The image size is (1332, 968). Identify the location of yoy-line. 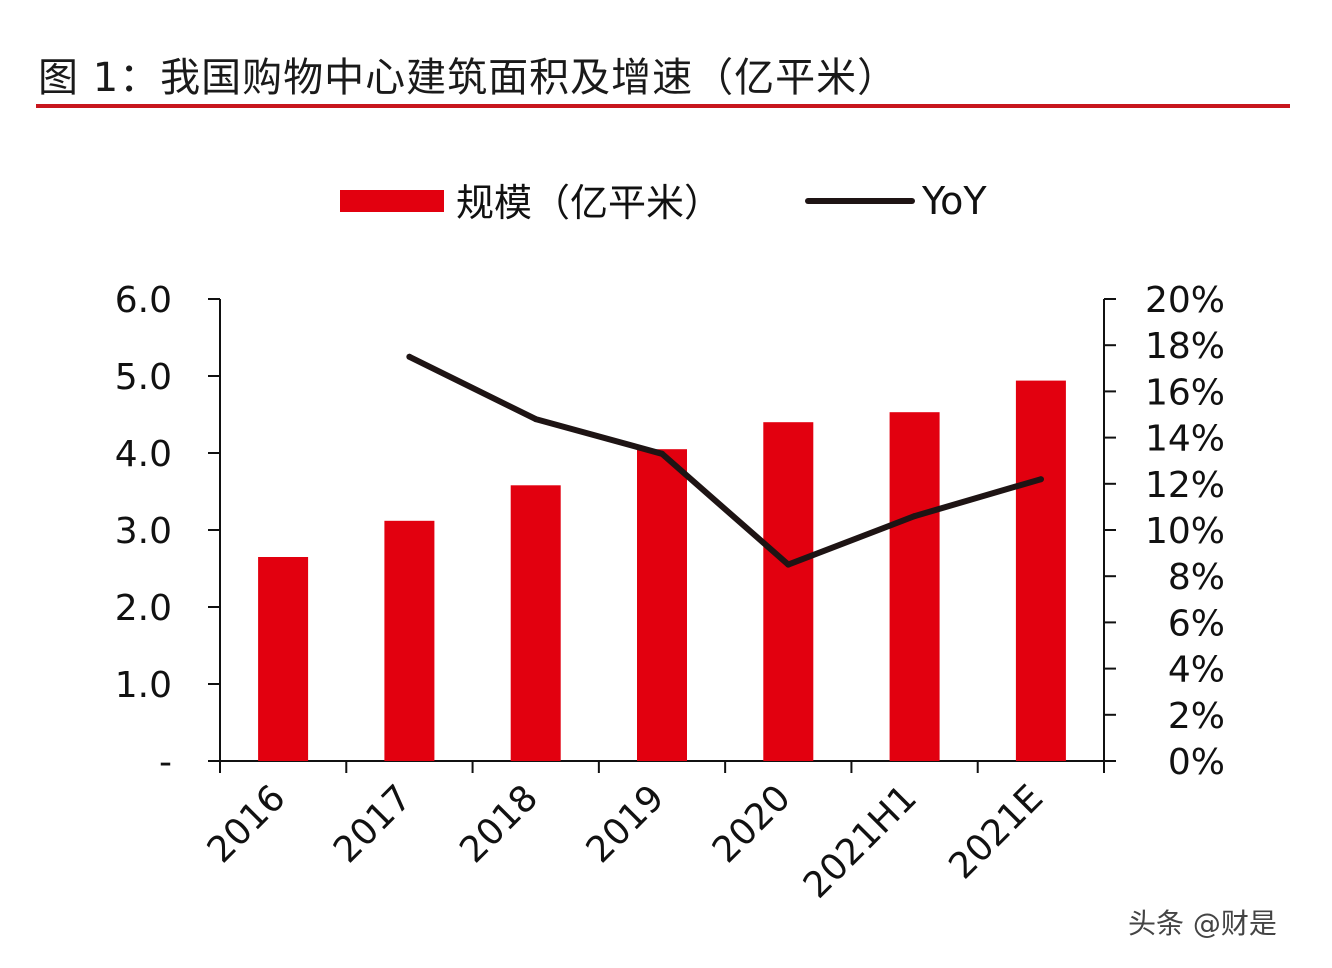
(725, 460).